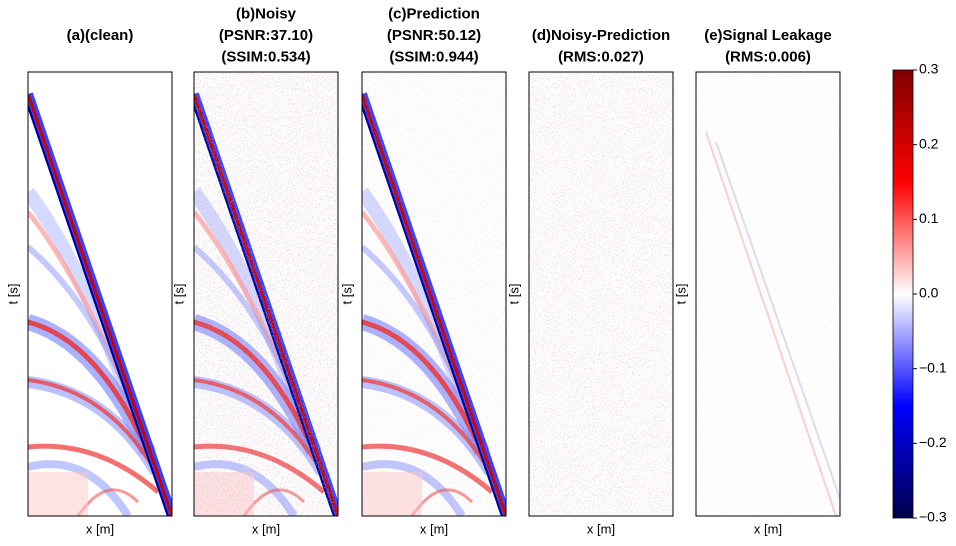  What do you see at coordinates (100, 35) in the screenshot?
I see `panel-title: (a)(clean)` at bounding box center [100, 35].